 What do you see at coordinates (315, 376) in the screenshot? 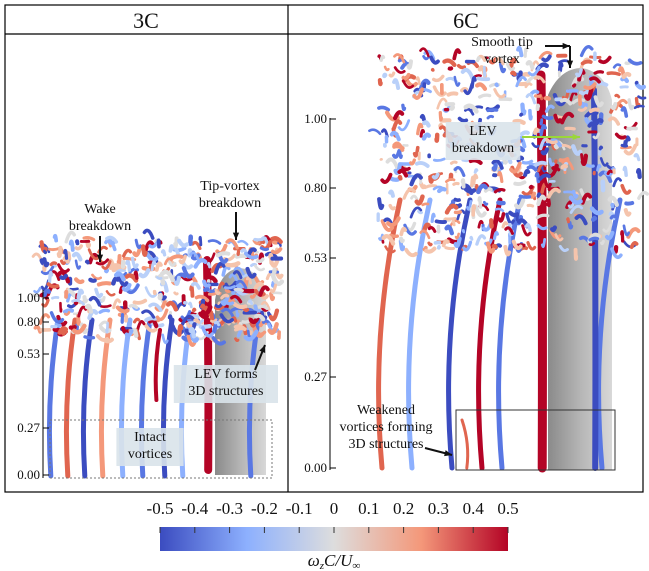
I see `axis-tick-label: 0.27` at bounding box center [315, 376].